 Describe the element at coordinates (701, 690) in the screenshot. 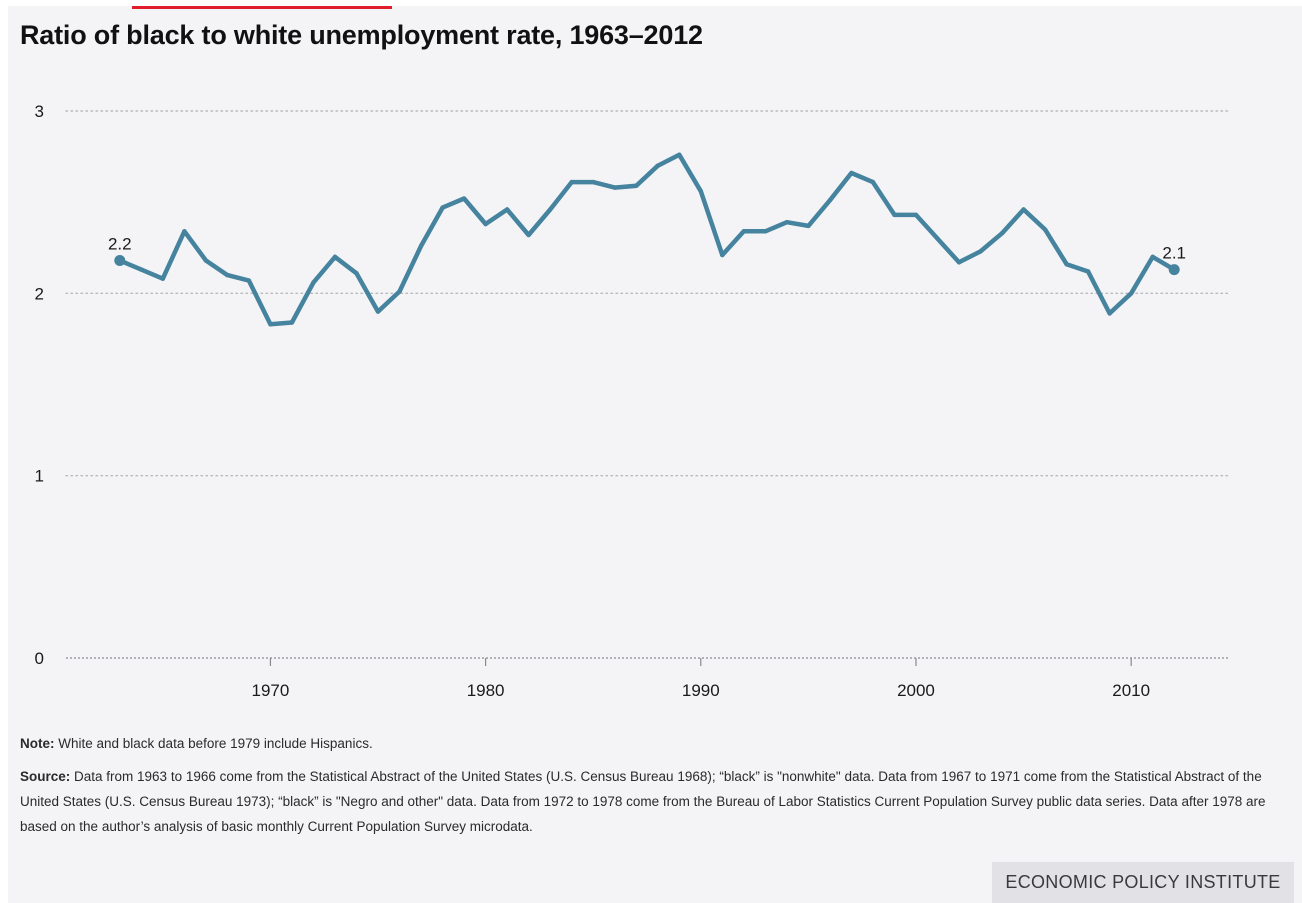

I see `x-tick-label: 1990` at that location.